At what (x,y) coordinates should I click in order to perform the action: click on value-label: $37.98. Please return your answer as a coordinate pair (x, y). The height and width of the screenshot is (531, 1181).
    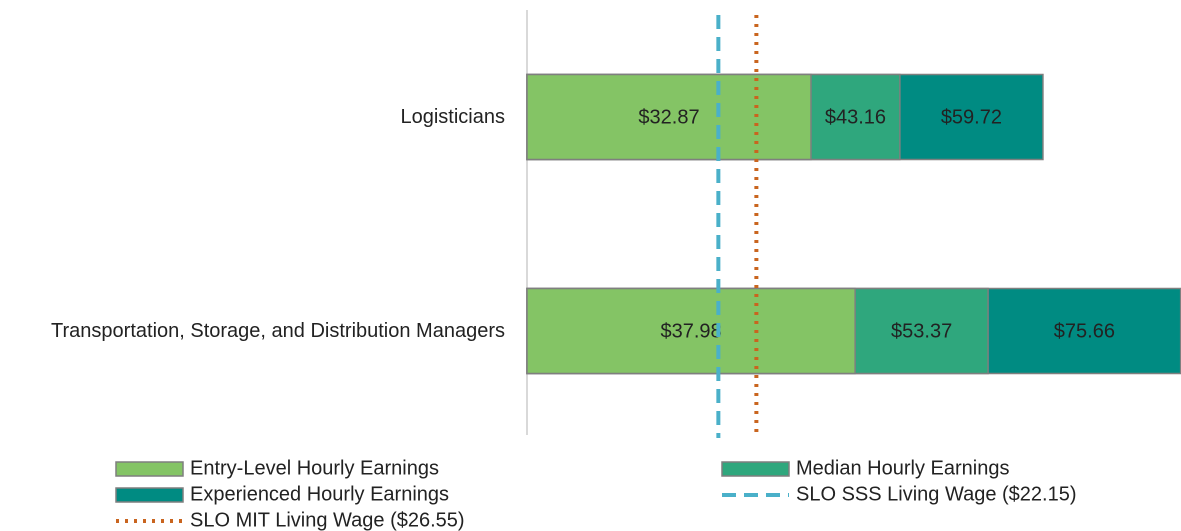
    Looking at the image, I should click on (690, 331).